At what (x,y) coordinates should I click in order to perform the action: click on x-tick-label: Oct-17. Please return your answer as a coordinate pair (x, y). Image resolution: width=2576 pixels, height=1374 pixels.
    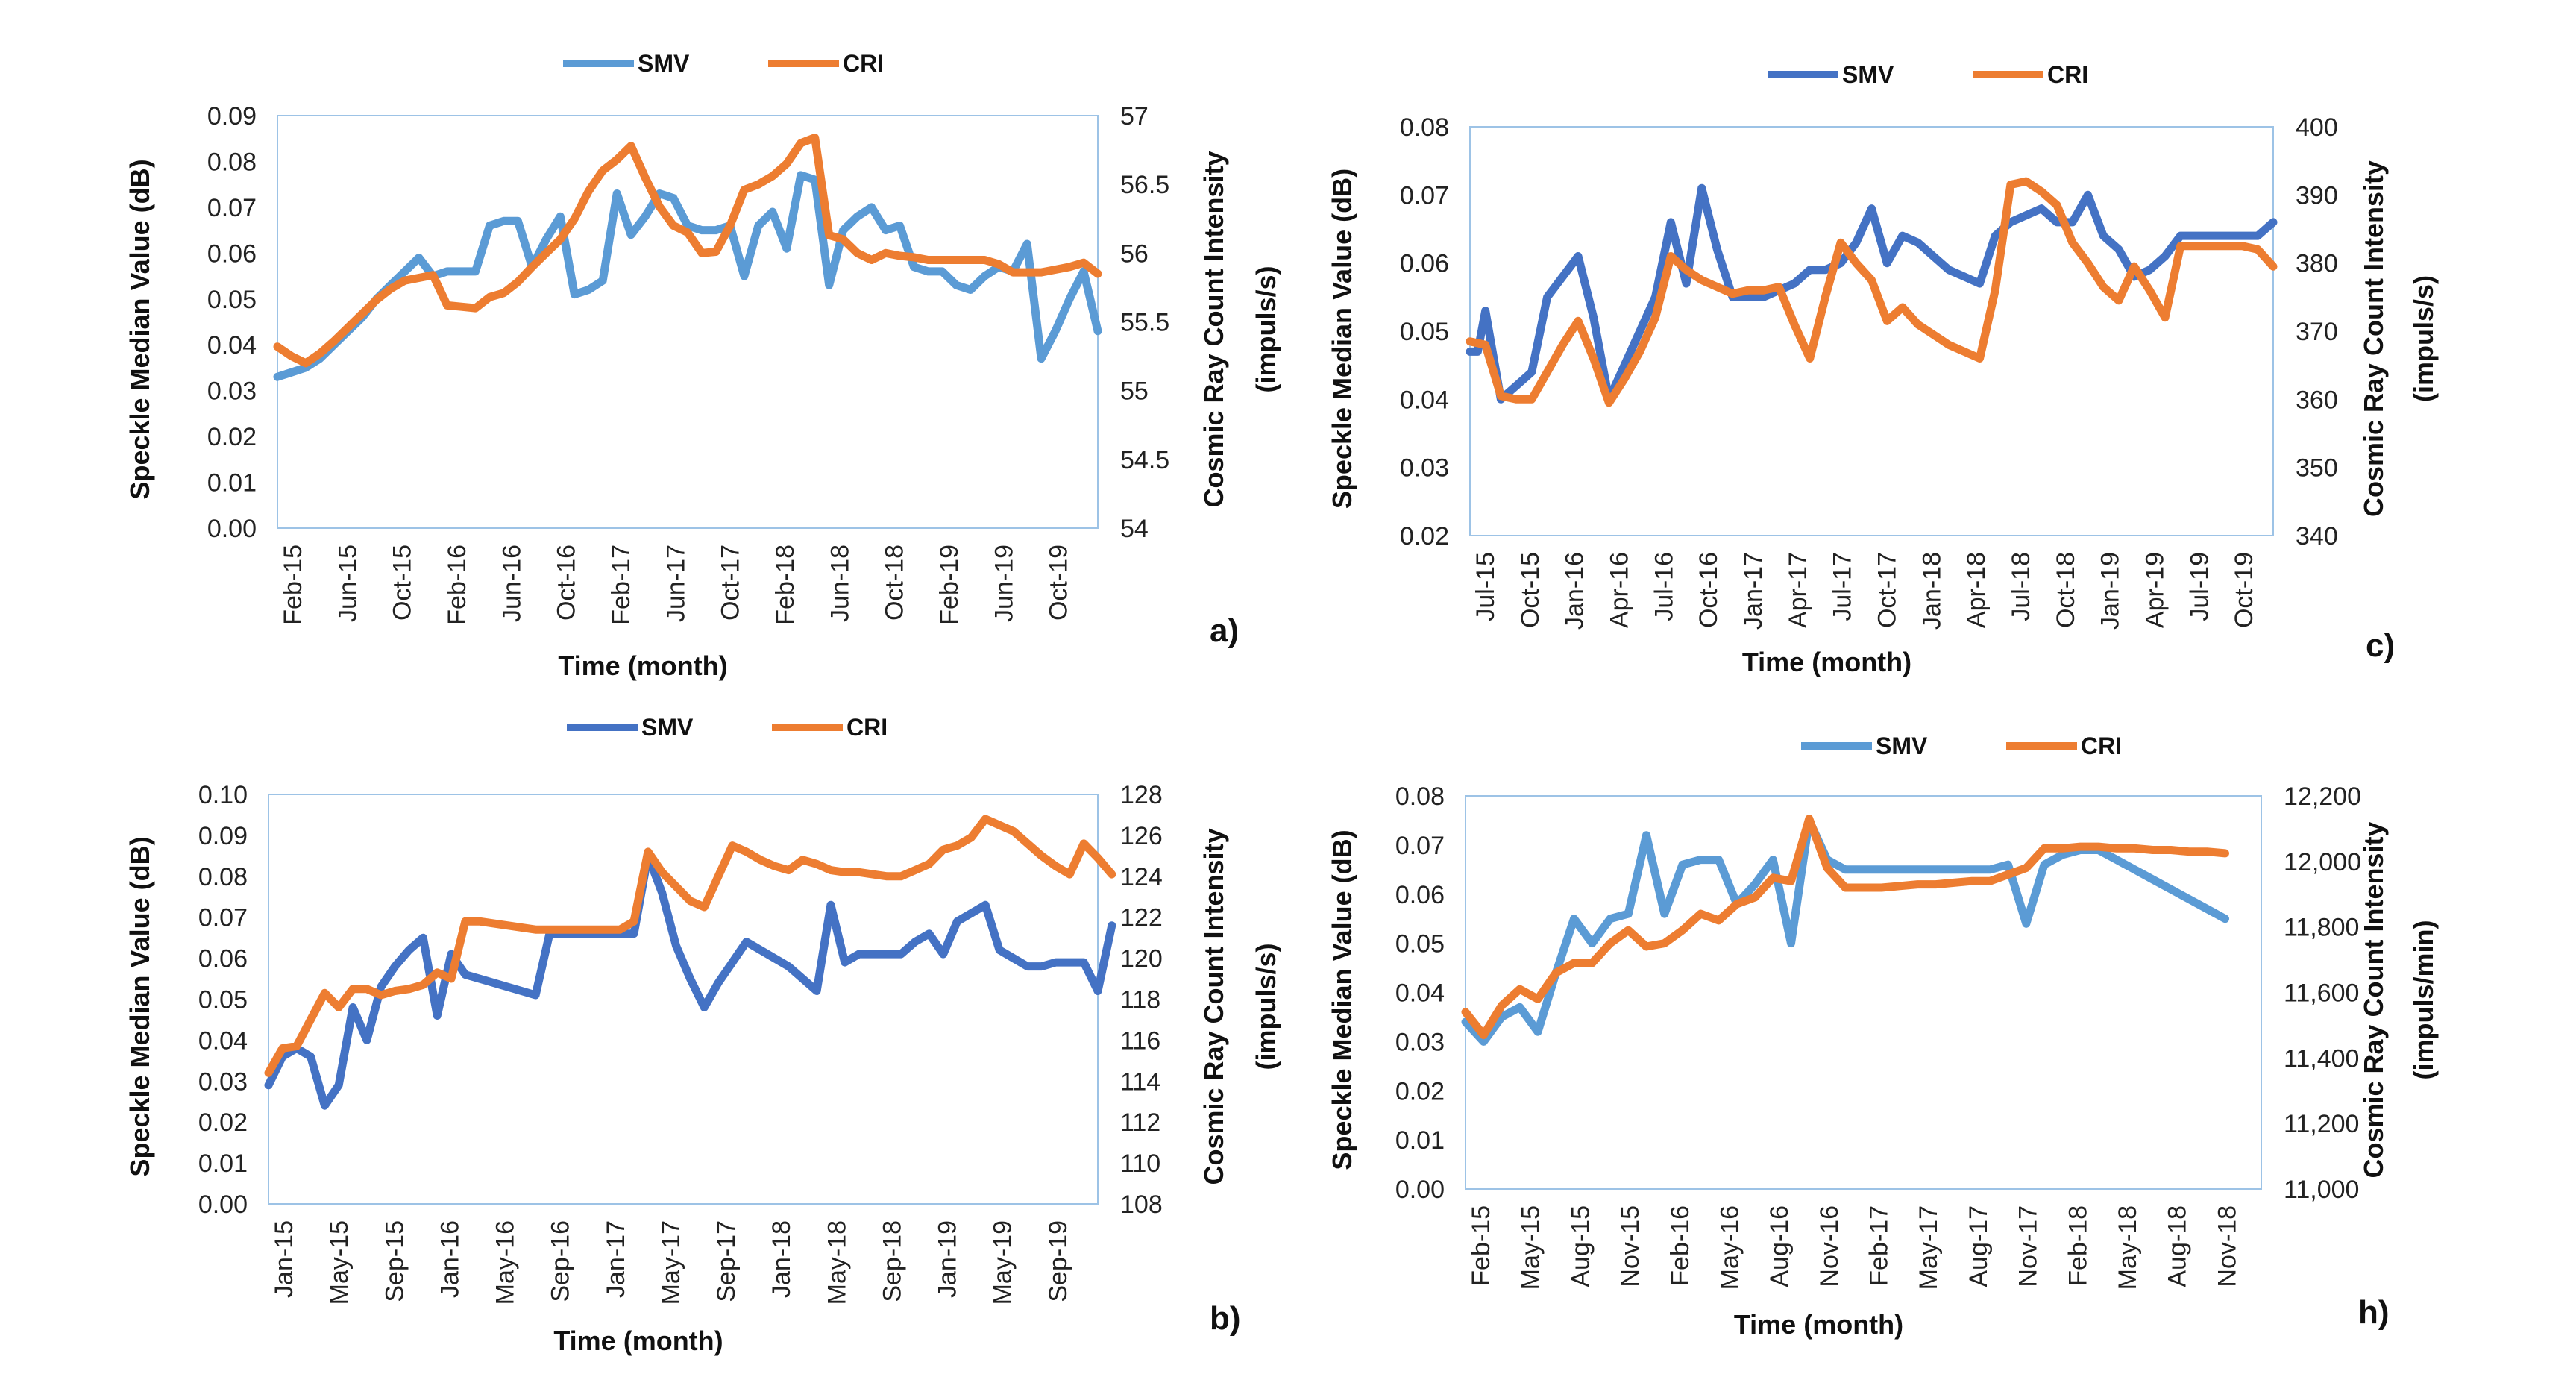
    Looking at the image, I should click on (731, 583).